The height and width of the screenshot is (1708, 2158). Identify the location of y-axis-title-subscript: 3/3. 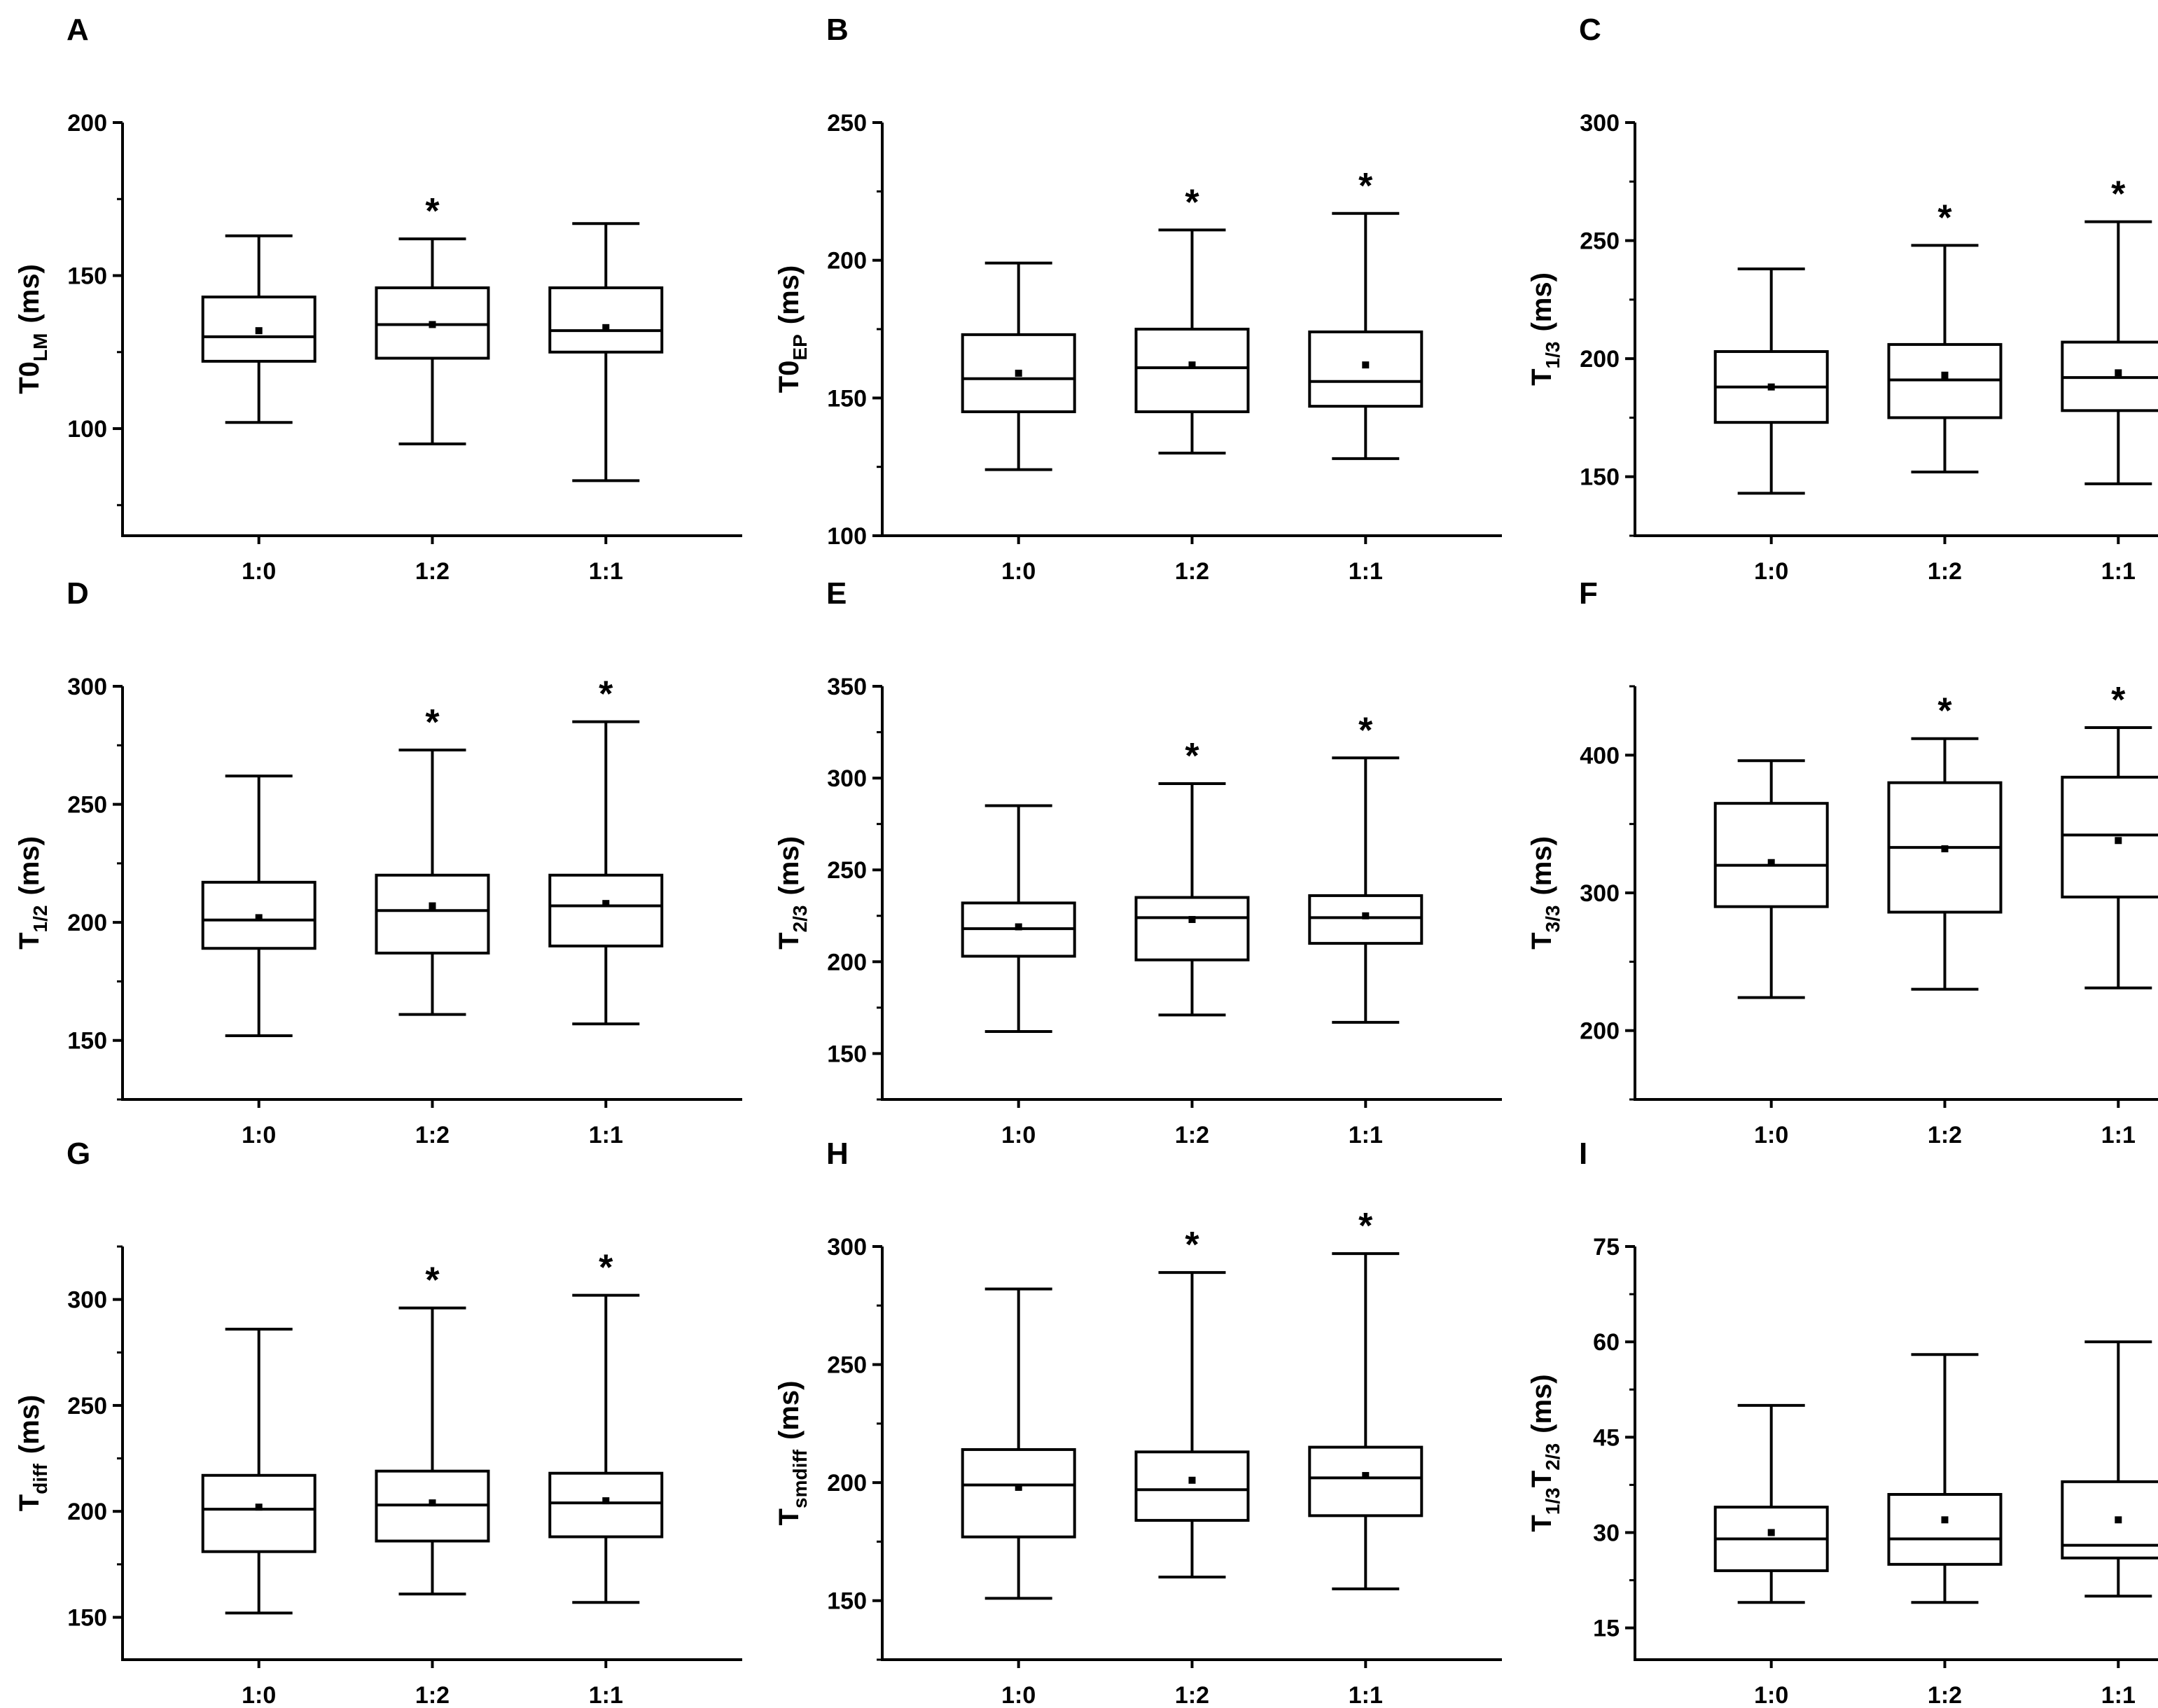
(1553, 919).